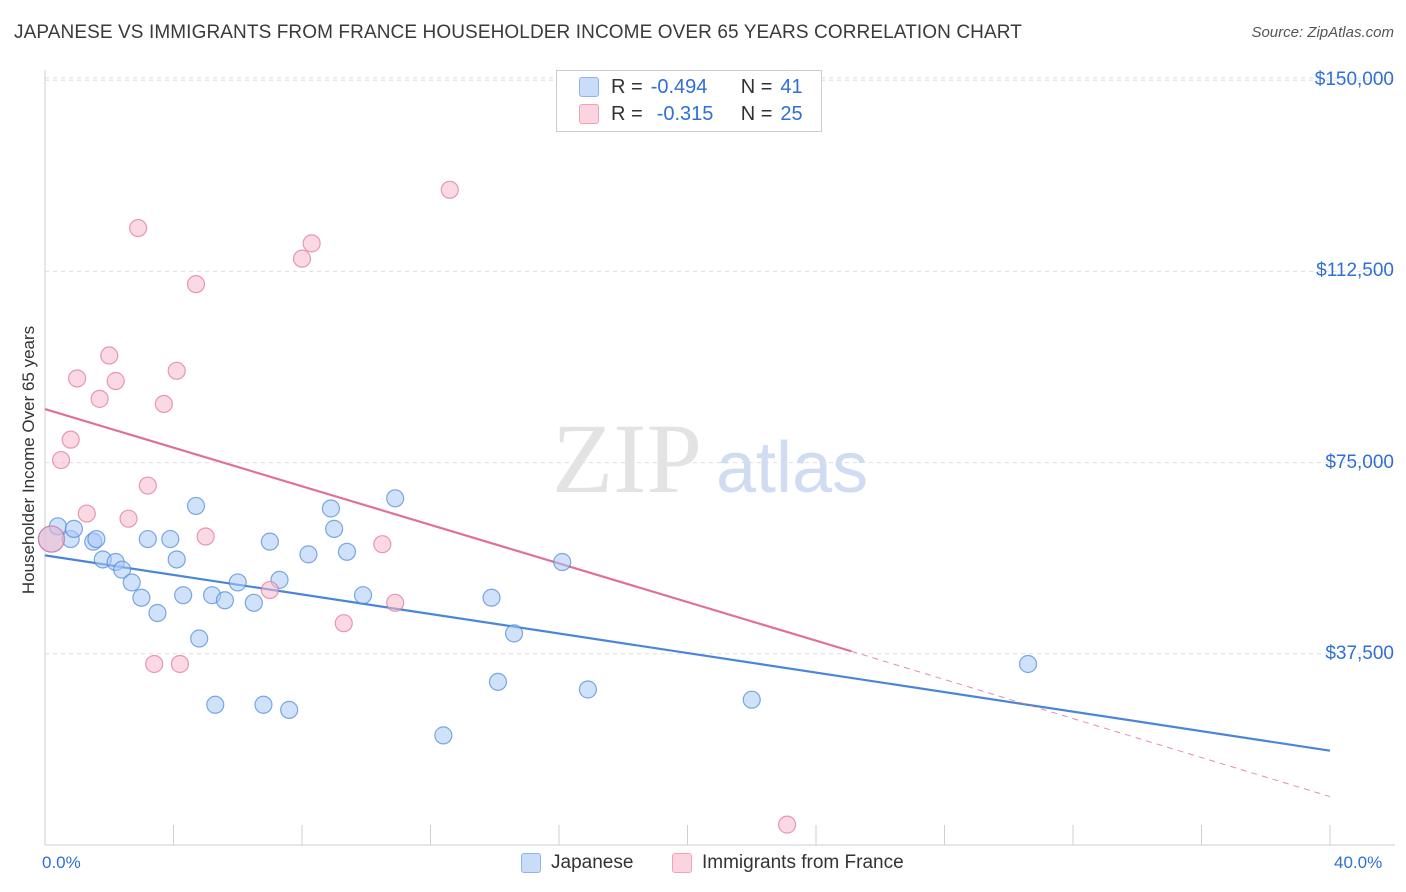 The height and width of the screenshot is (892, 1406). Describe the element at coordinates (685, 113) in the screenshot. I see `legend-r-value: -0.315` at that location.